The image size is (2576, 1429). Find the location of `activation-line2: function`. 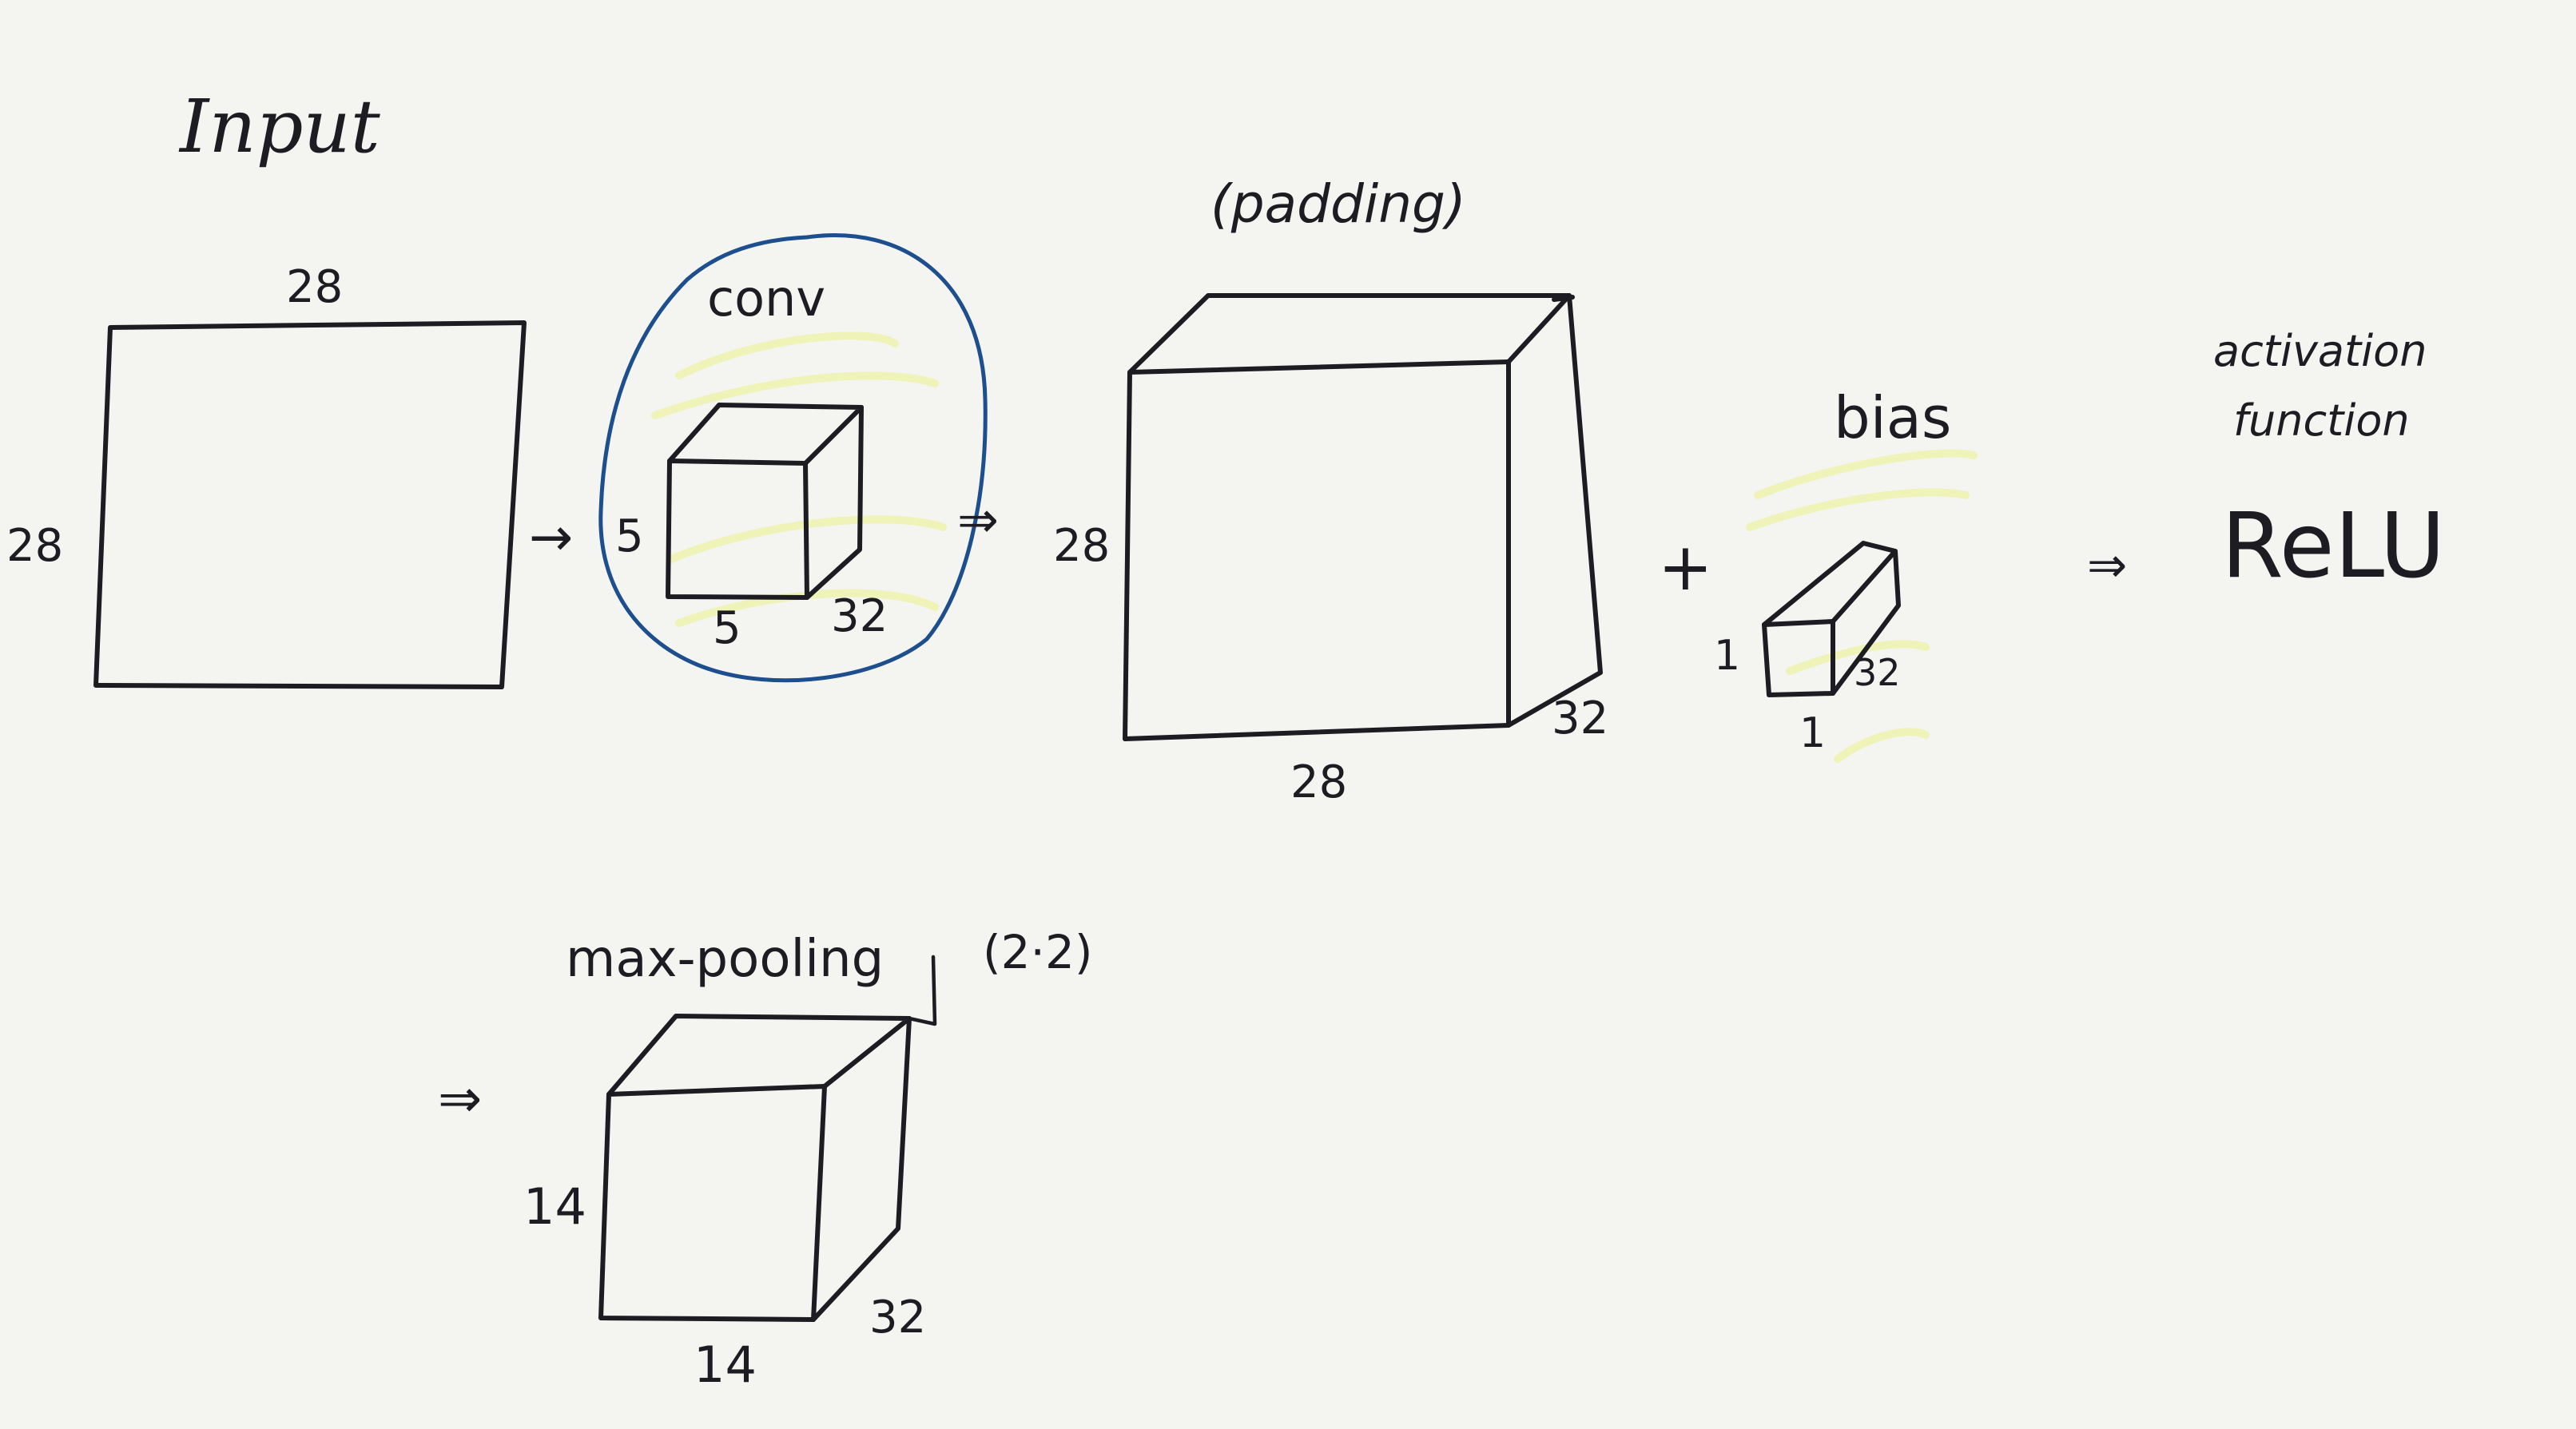

activation-line2: function is located at coordinates (2321, 420).